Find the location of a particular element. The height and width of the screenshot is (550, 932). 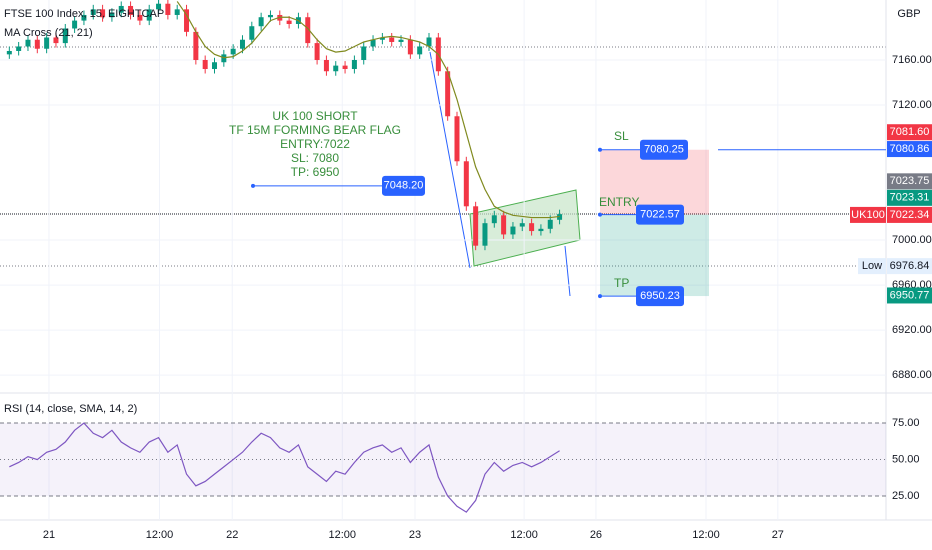

annotation-line: TF 15M FORMING BEAR FLAG is located at coordinates (315, 130).